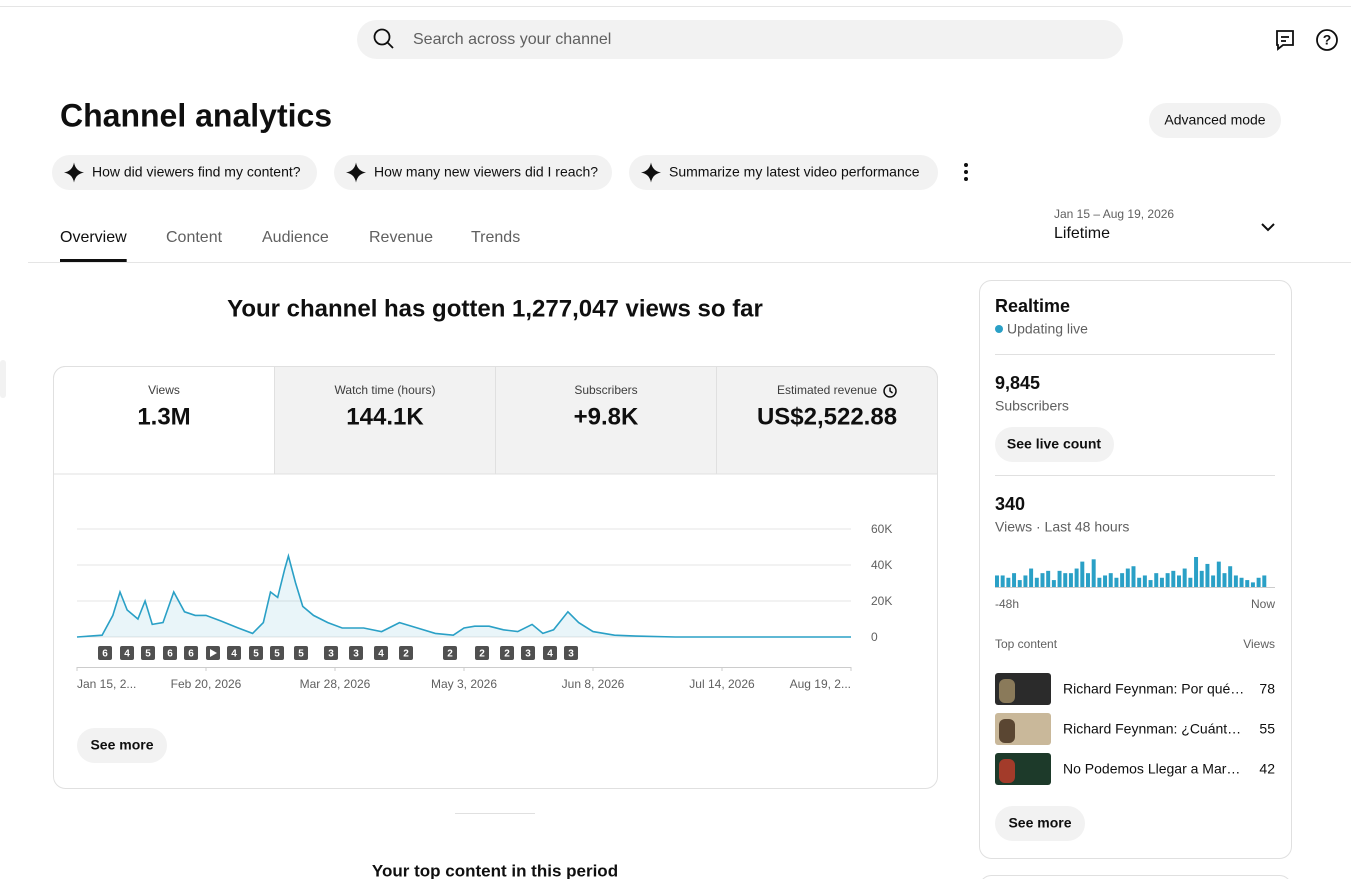 The image size is (1351, 879). I want to click on search-icon, so click(390, 45).